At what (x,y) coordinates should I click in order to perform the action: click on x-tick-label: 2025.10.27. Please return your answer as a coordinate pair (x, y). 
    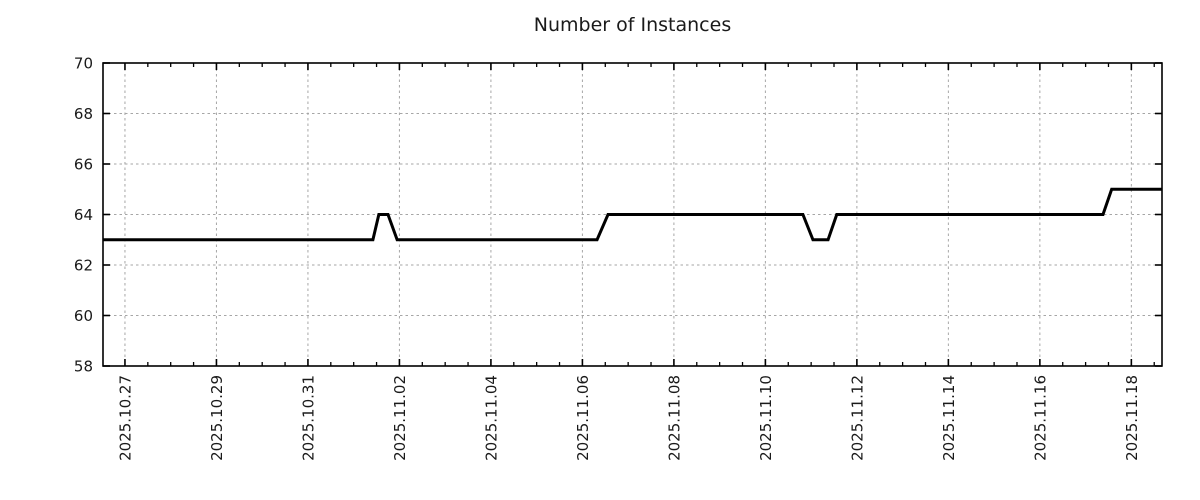
    Looking at the image, I should click on (125, 418).